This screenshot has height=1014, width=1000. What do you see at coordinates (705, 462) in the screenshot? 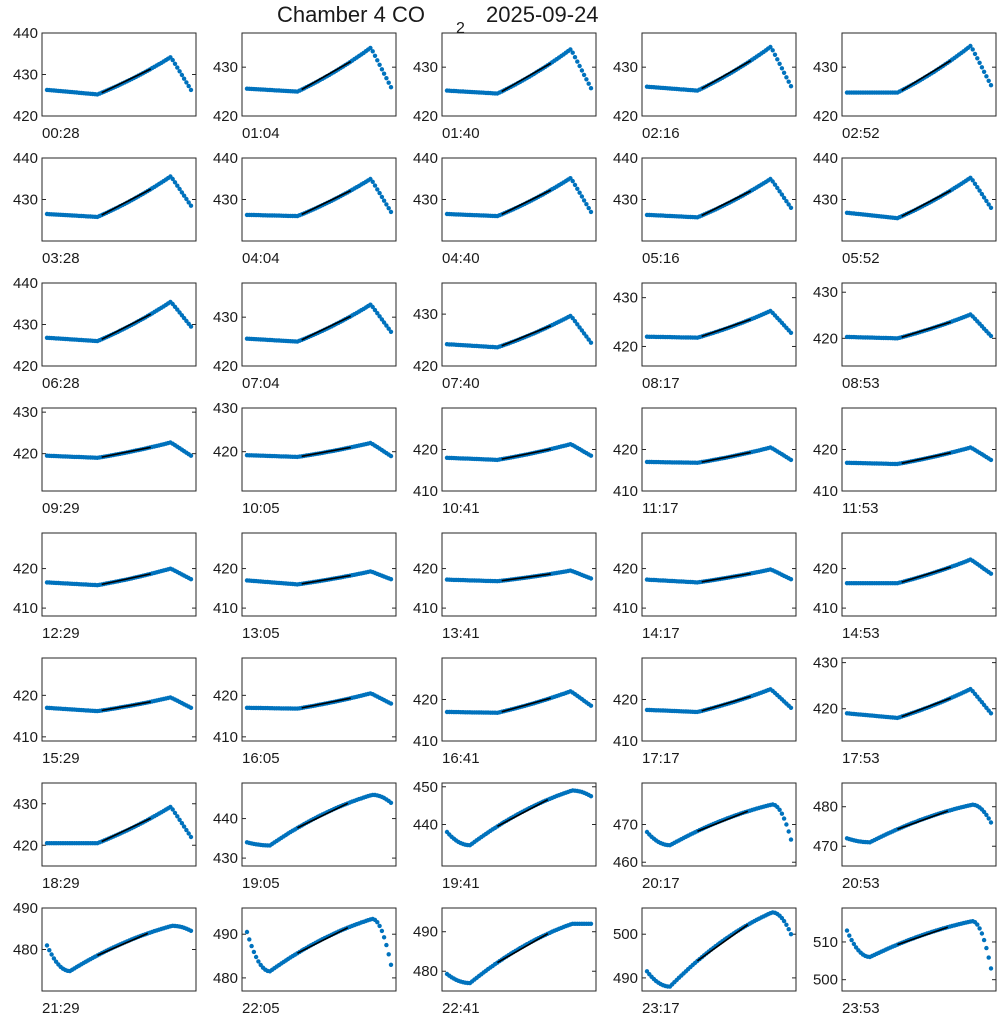
I see `panel: 410 420 11:17` at bounding box center [705, 462].